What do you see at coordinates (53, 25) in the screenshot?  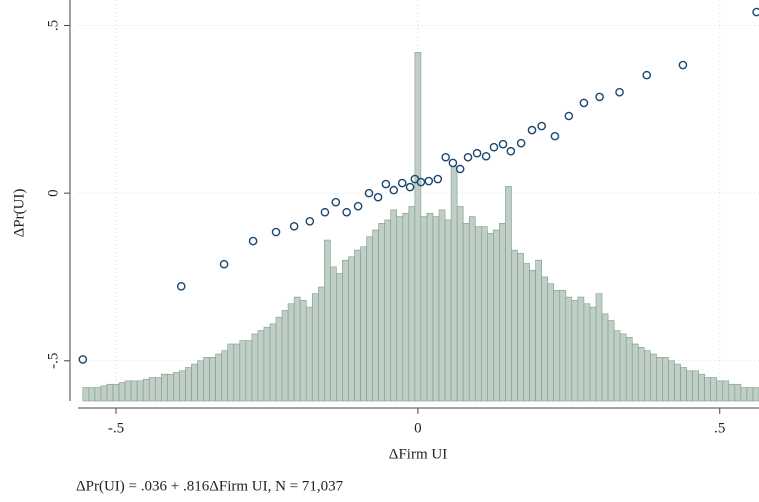 I see `y-tick-label: .5` at bounding box center [53, 25].